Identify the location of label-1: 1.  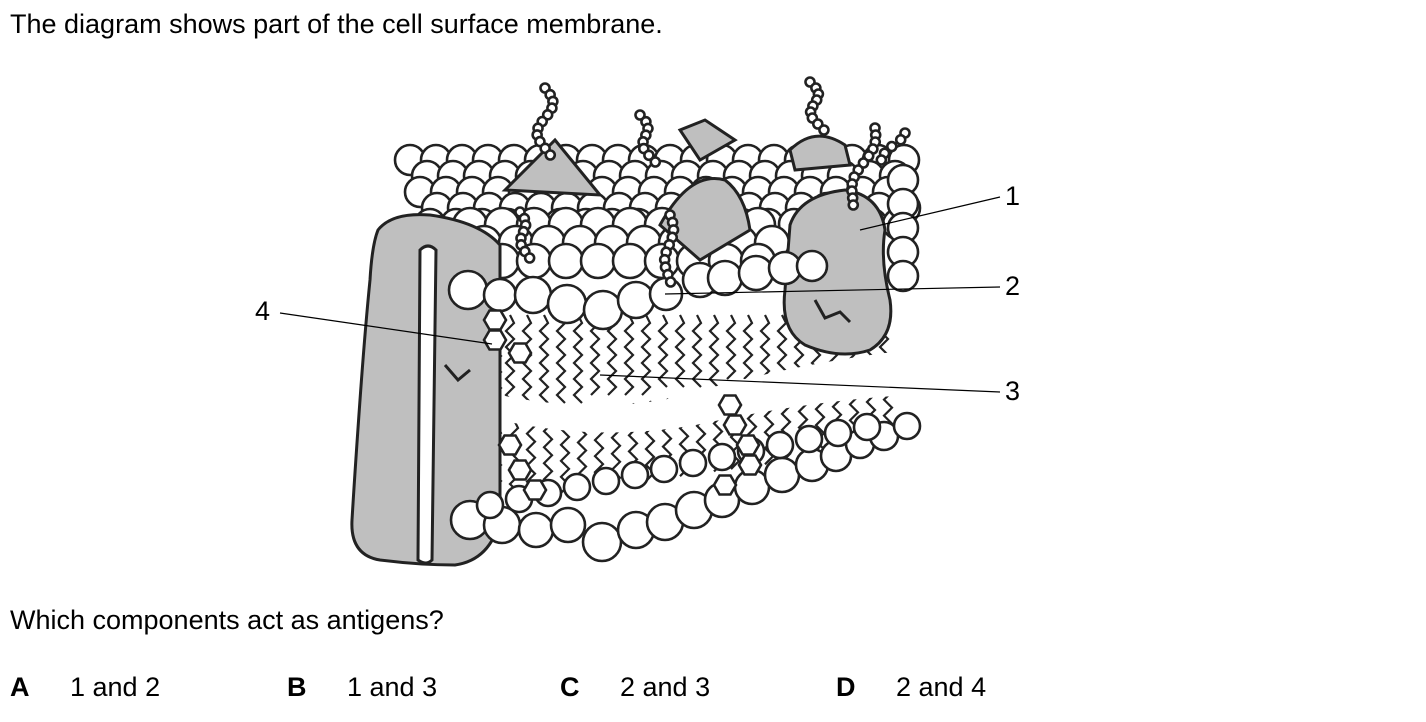
(1012, 196).